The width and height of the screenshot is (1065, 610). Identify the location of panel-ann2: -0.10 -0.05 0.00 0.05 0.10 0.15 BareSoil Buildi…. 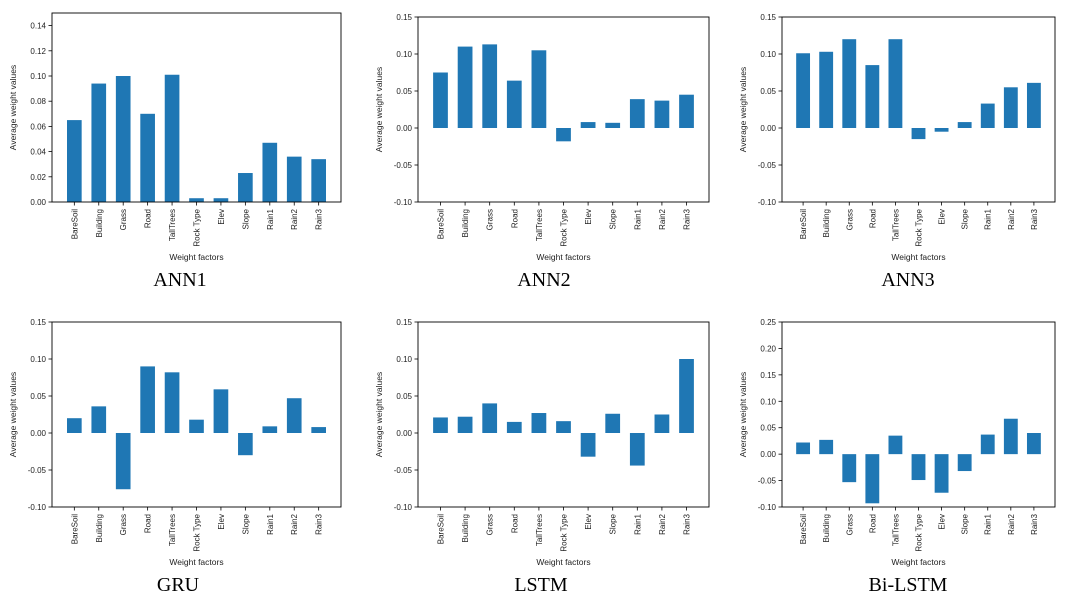
(542, 137).